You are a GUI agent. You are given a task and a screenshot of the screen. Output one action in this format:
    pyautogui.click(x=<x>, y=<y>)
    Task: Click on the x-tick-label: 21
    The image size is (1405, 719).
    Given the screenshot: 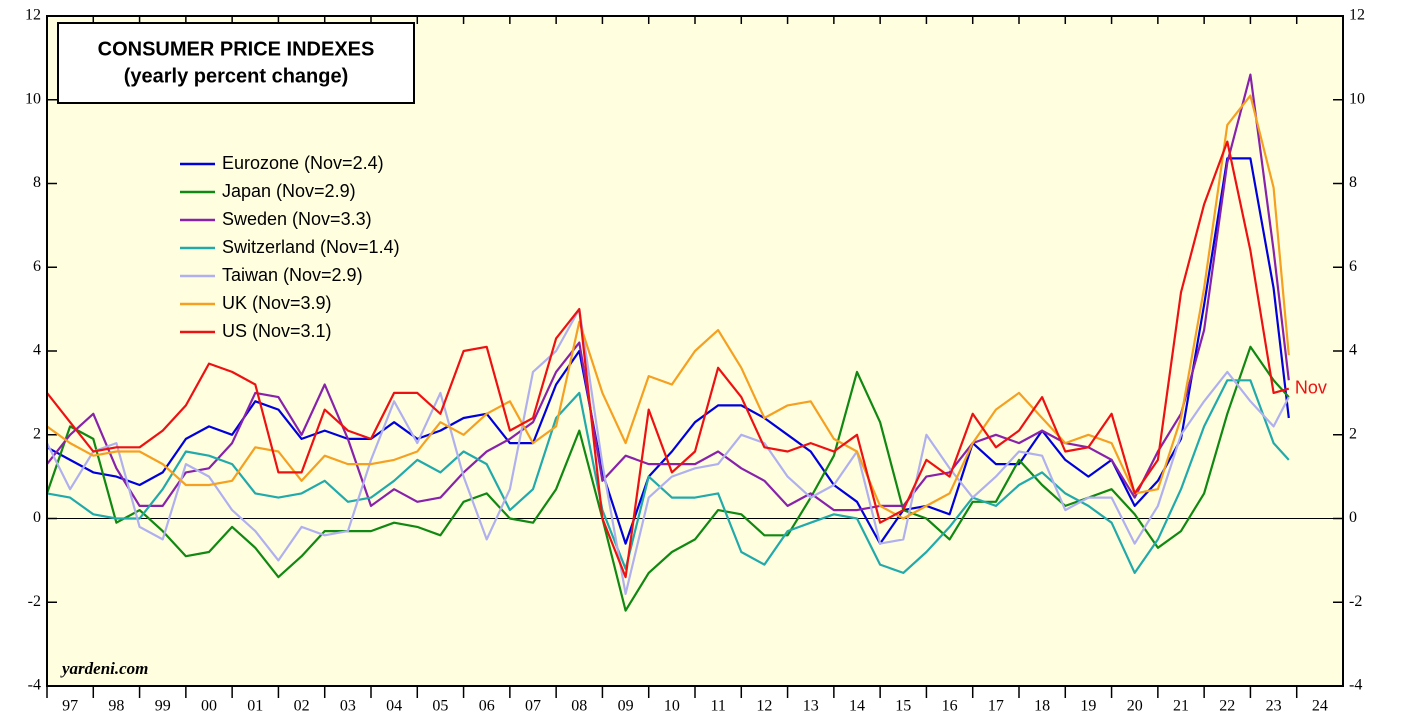 What is the action you would take?
    pyautogui.click(x=1181, y=706)
    